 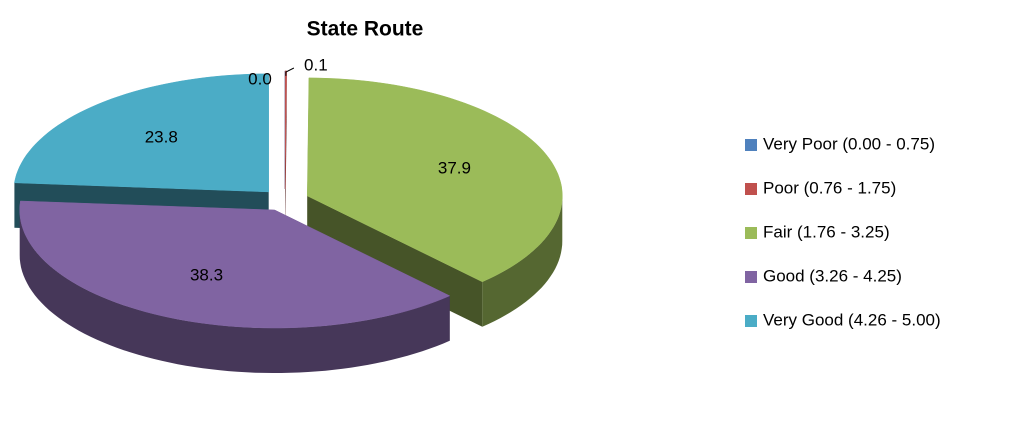 What do you see at coordinates (365, 29) in the screenshot?
I see `chart-title: State Route` at bounding box center [365, 29].